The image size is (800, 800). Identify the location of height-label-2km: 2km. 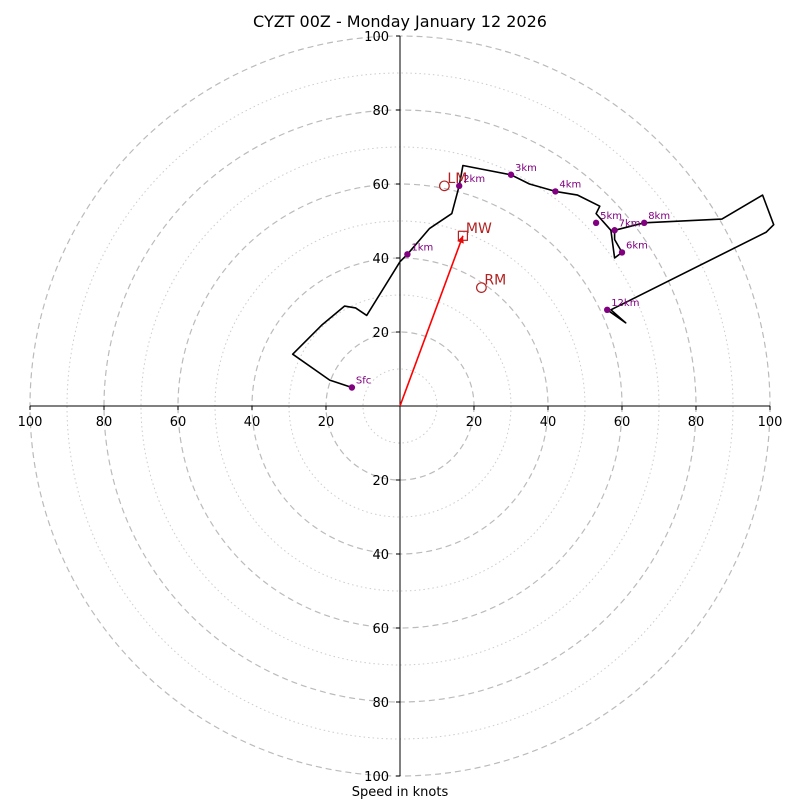
(474, 179).